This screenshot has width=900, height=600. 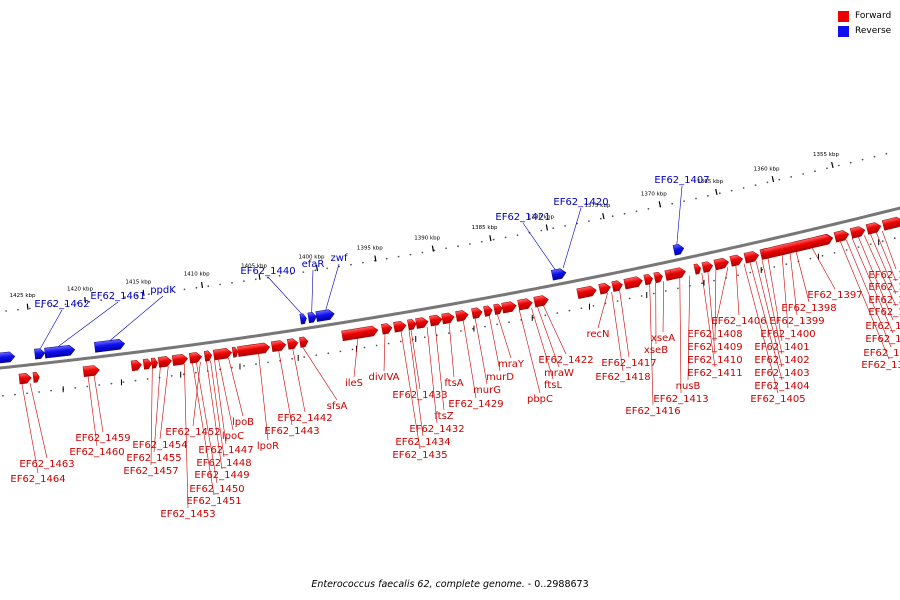 What do you see at coordinates (163, 290) in the screenshot?
I see `gene-label: ppdK` at bounding box center [163, 290].